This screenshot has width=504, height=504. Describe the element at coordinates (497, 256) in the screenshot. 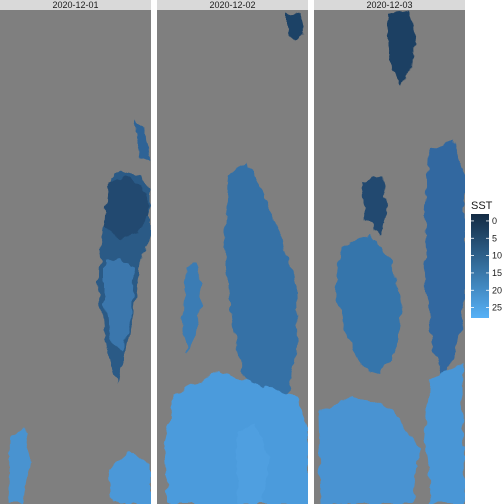

I see `legend-tick-label: 10` at that location.